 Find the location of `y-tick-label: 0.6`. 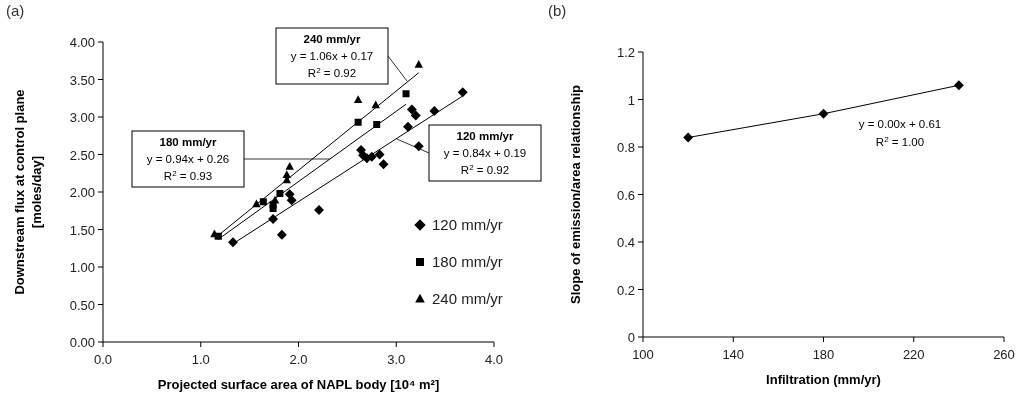

y-tick-label: 0.6 is located at coordinates (625, 195).